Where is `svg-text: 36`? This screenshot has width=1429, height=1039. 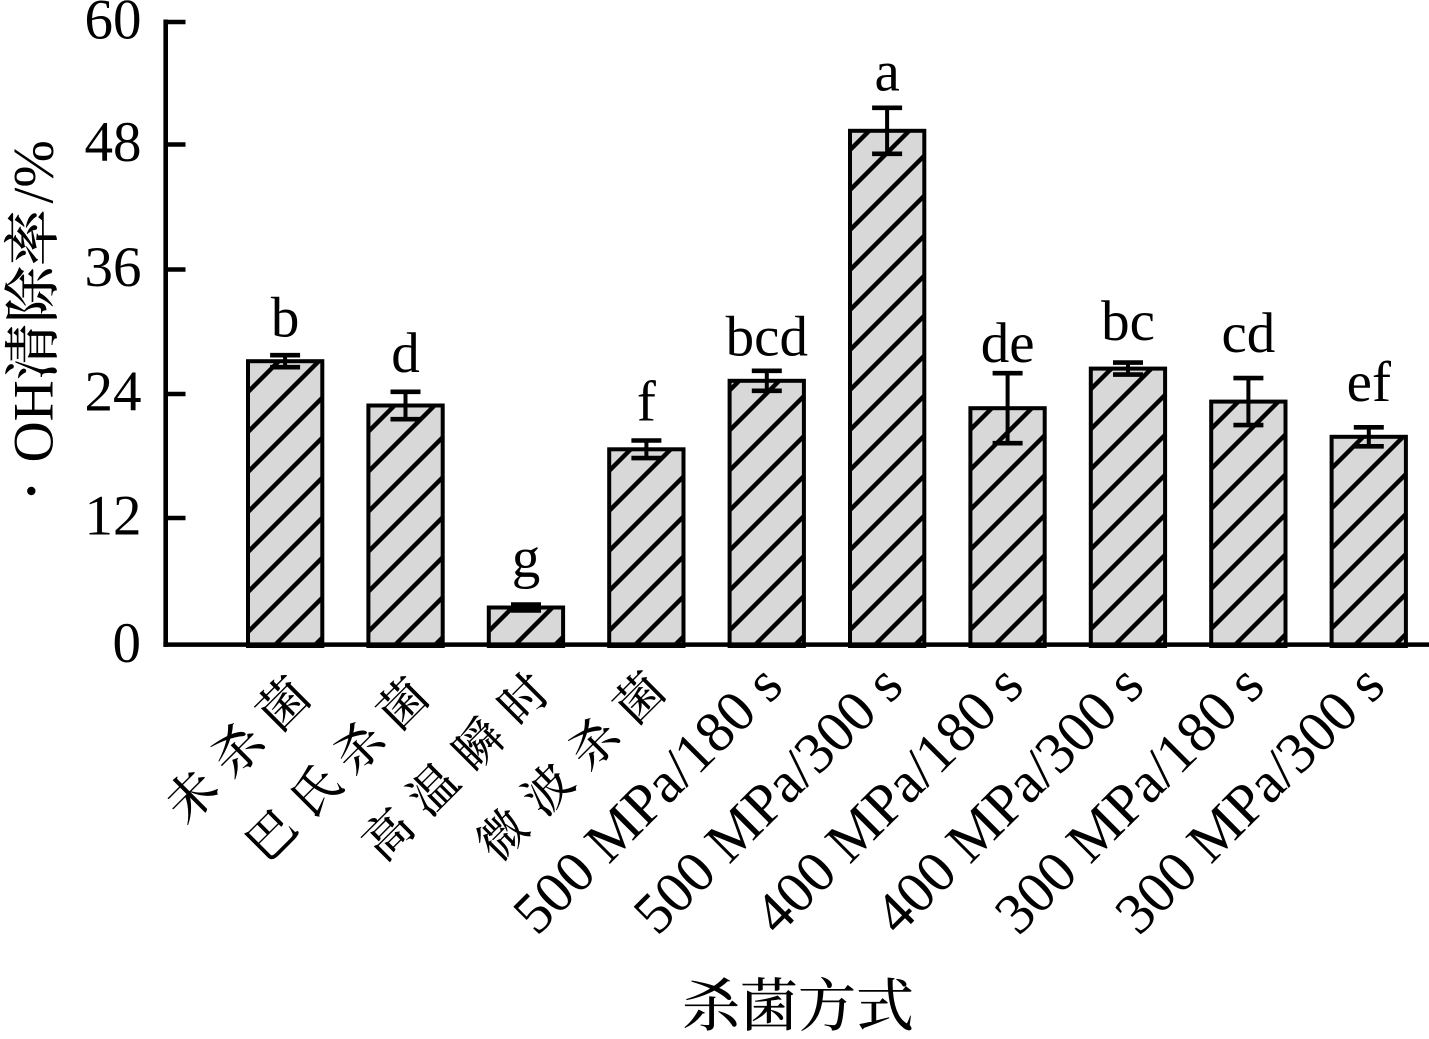 svg-text: 36 is located at coordinates (113, 267).